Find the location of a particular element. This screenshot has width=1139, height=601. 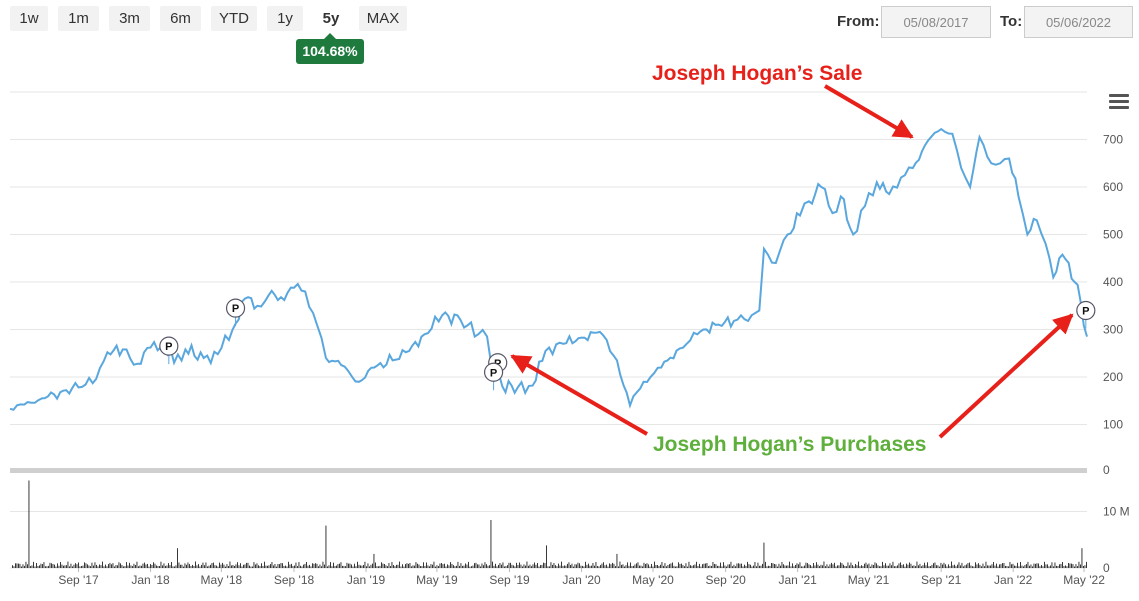

purchase-marker: P is located at coordinates (493, 376).